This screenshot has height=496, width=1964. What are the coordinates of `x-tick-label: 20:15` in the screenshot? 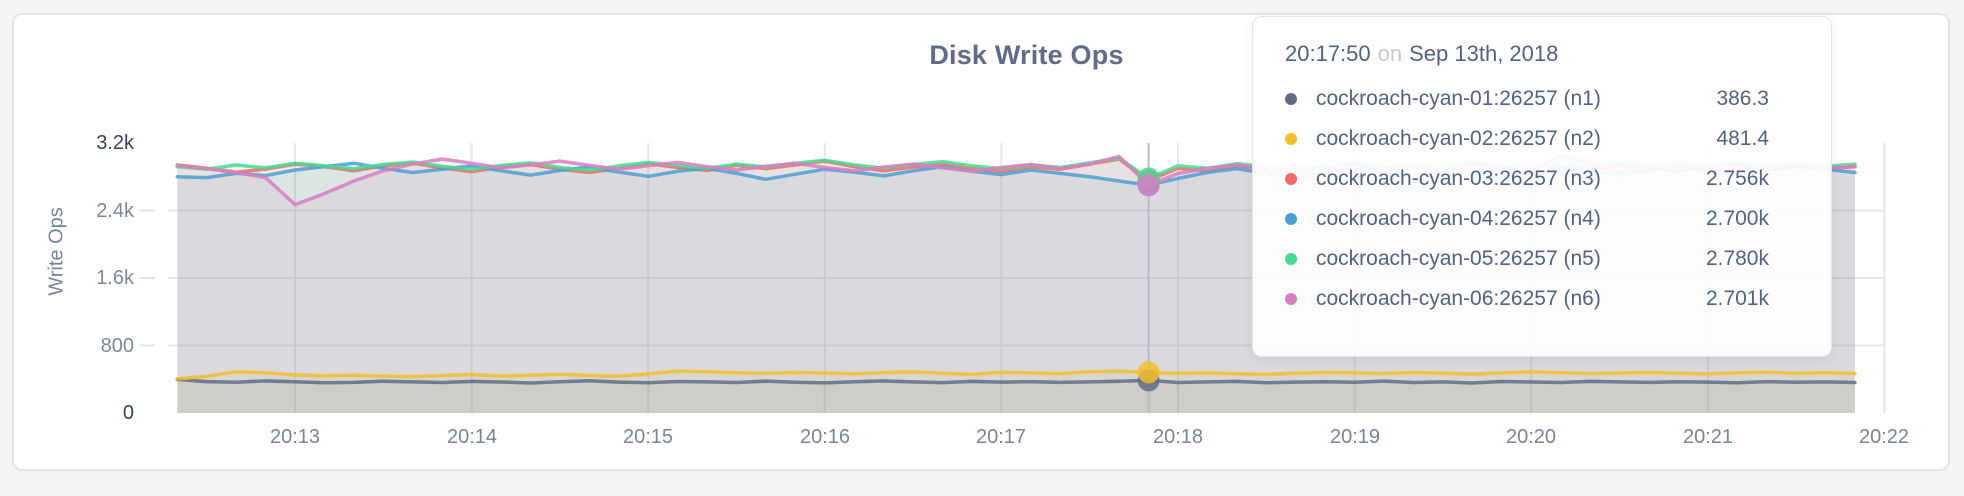 It's located at (648, 437).